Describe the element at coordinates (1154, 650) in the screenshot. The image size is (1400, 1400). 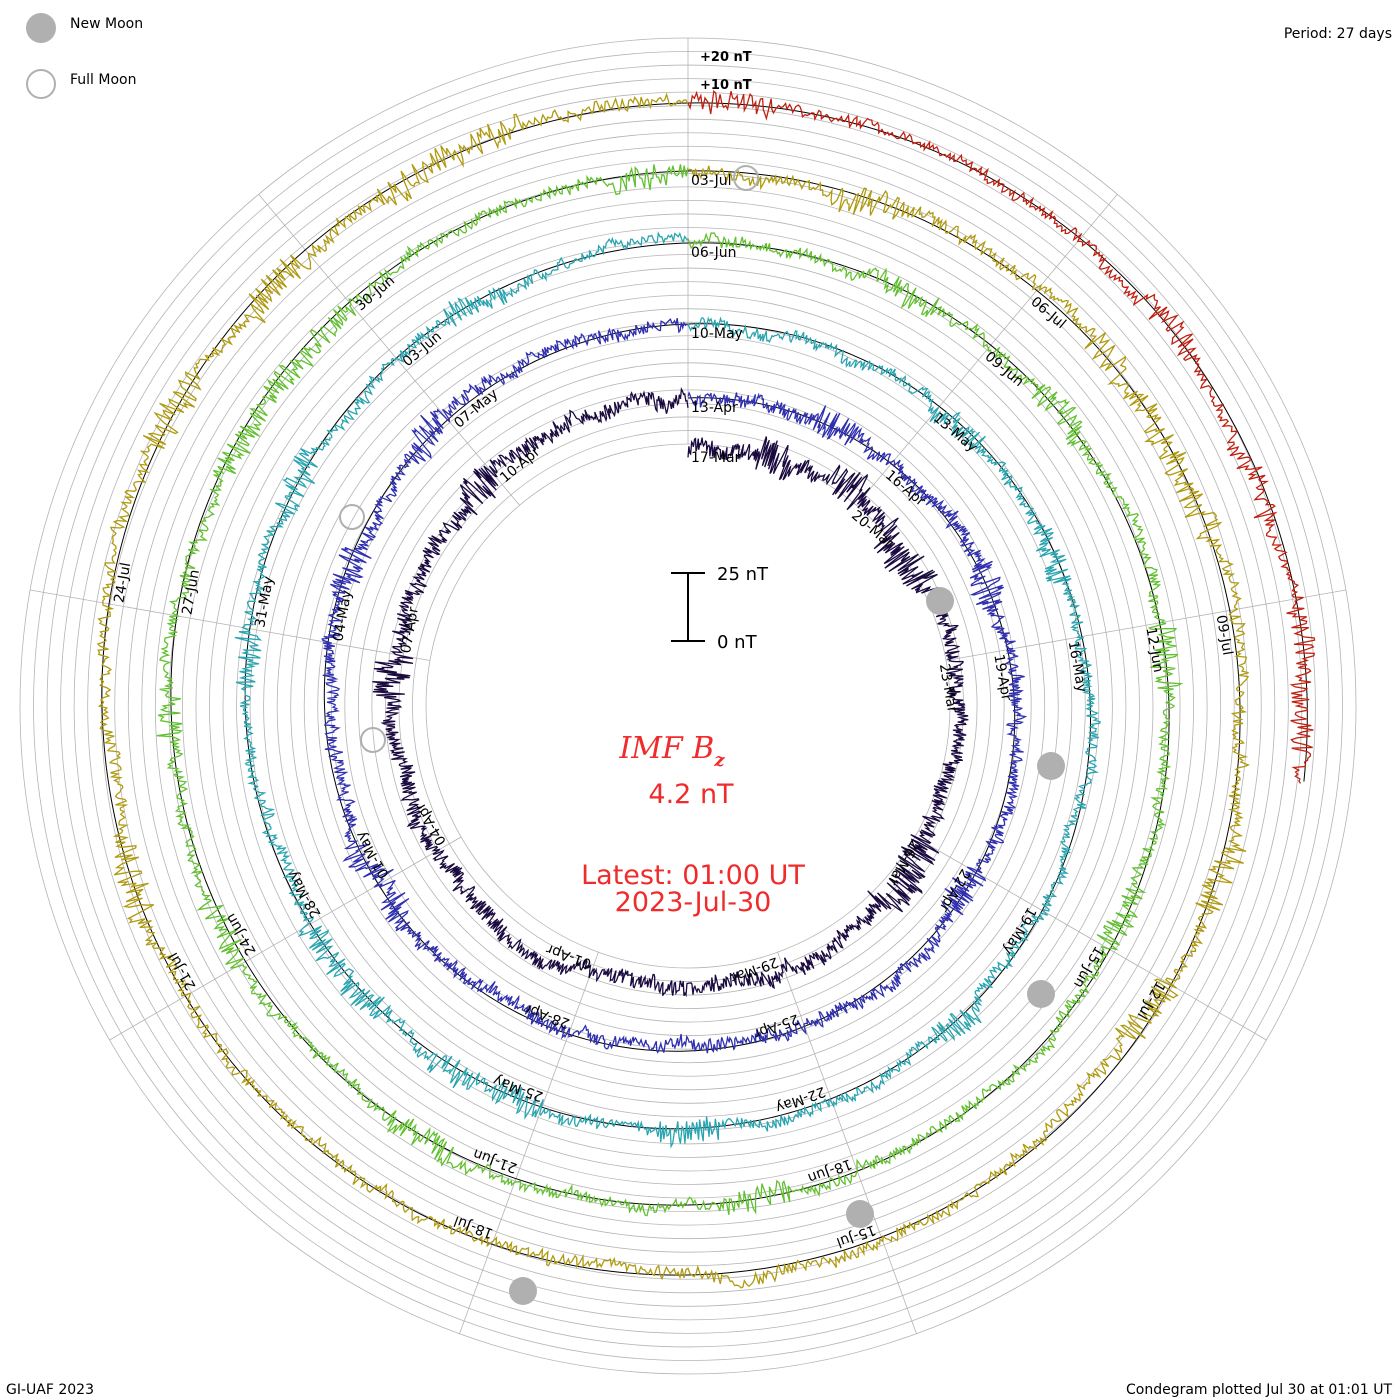
I see `date-label: 12-Jun` at that location.